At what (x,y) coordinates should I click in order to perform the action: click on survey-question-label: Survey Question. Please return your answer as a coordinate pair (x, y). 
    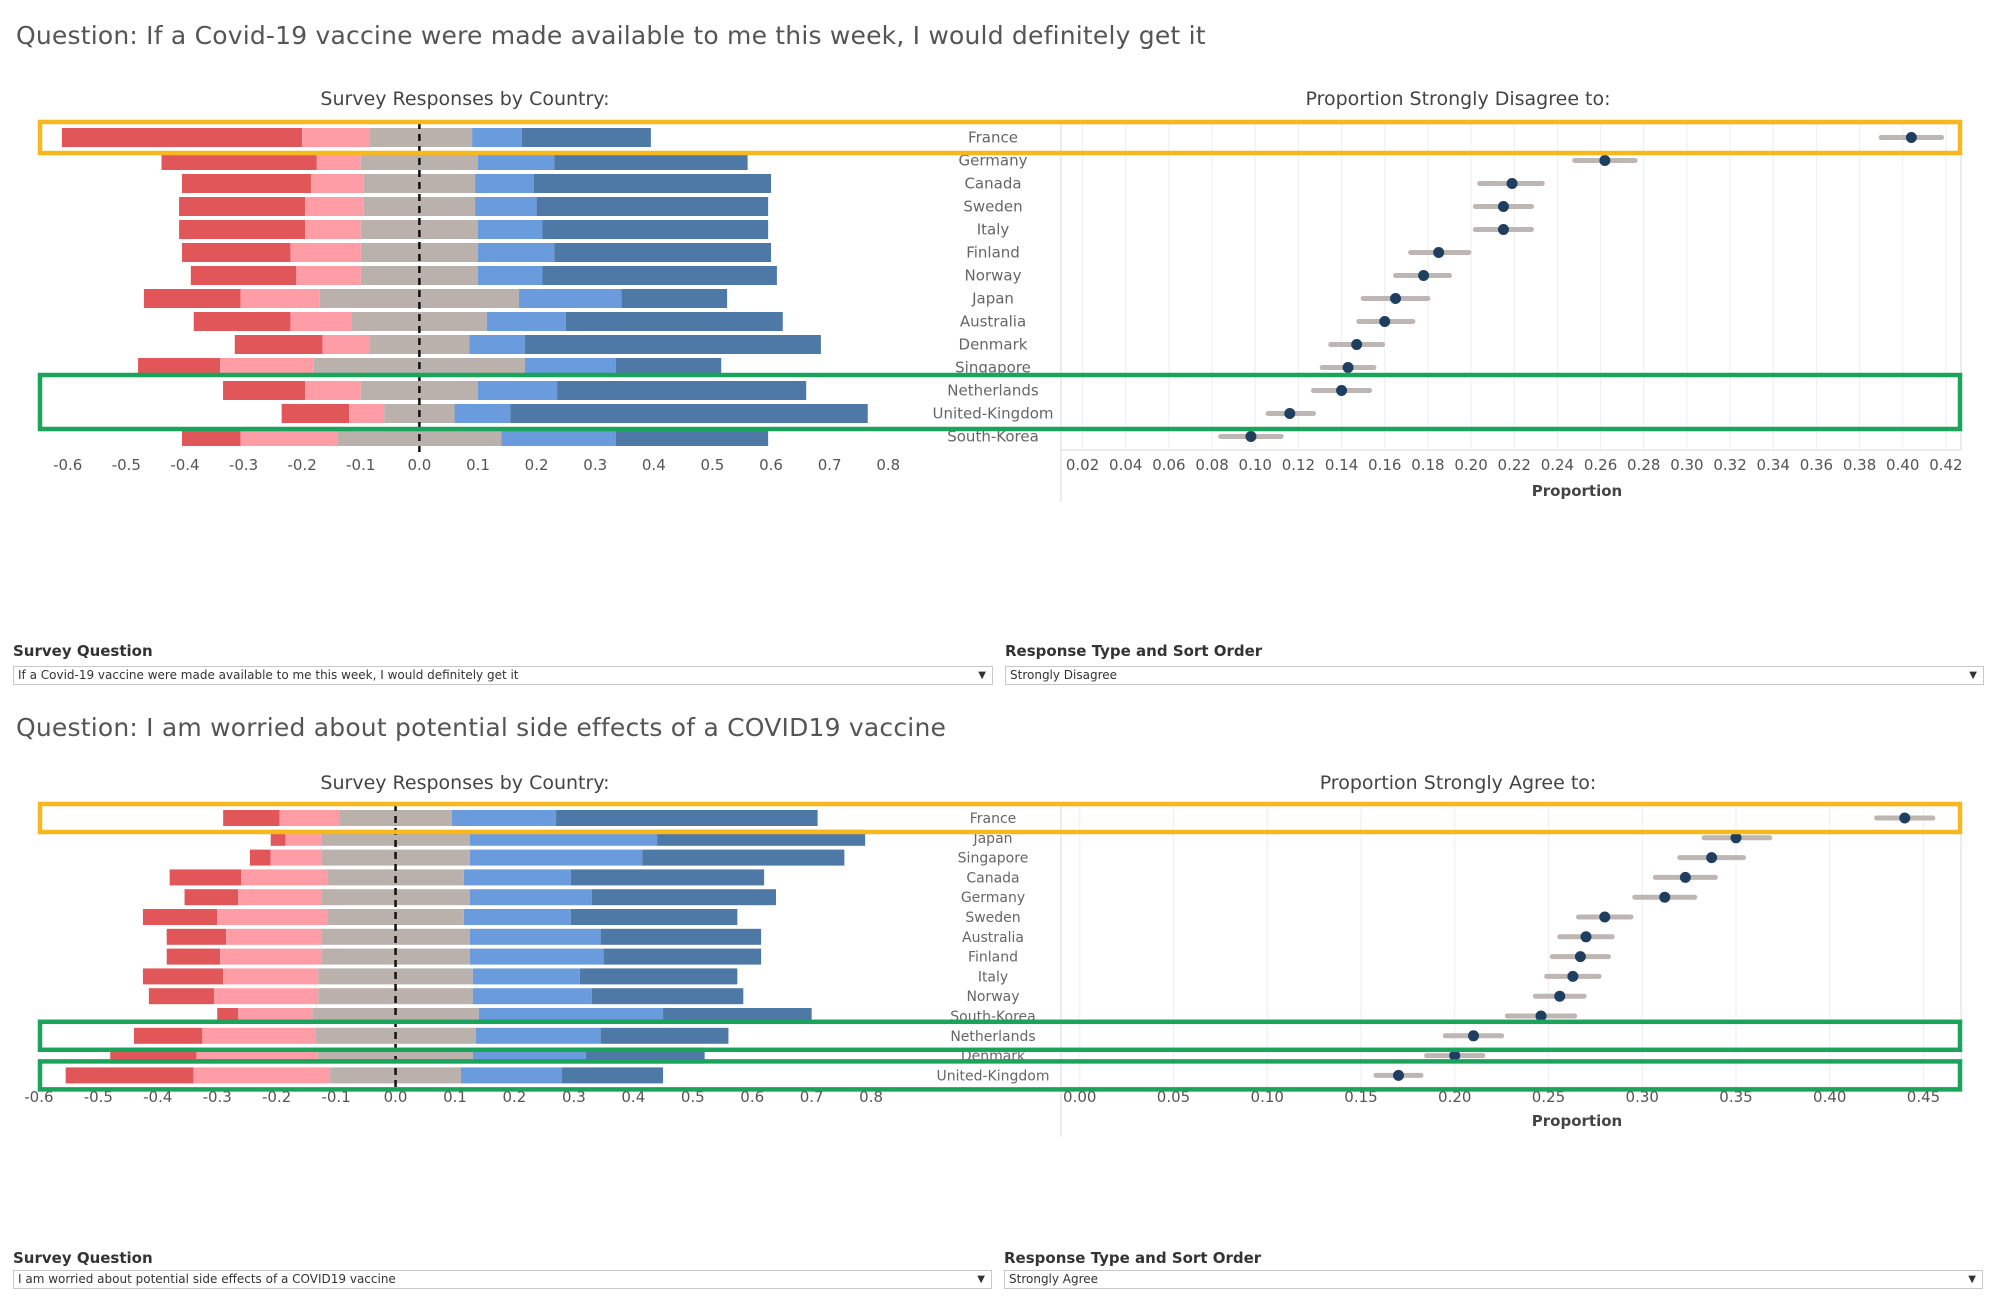
    Looking at the image, I should click on (83, 1258).